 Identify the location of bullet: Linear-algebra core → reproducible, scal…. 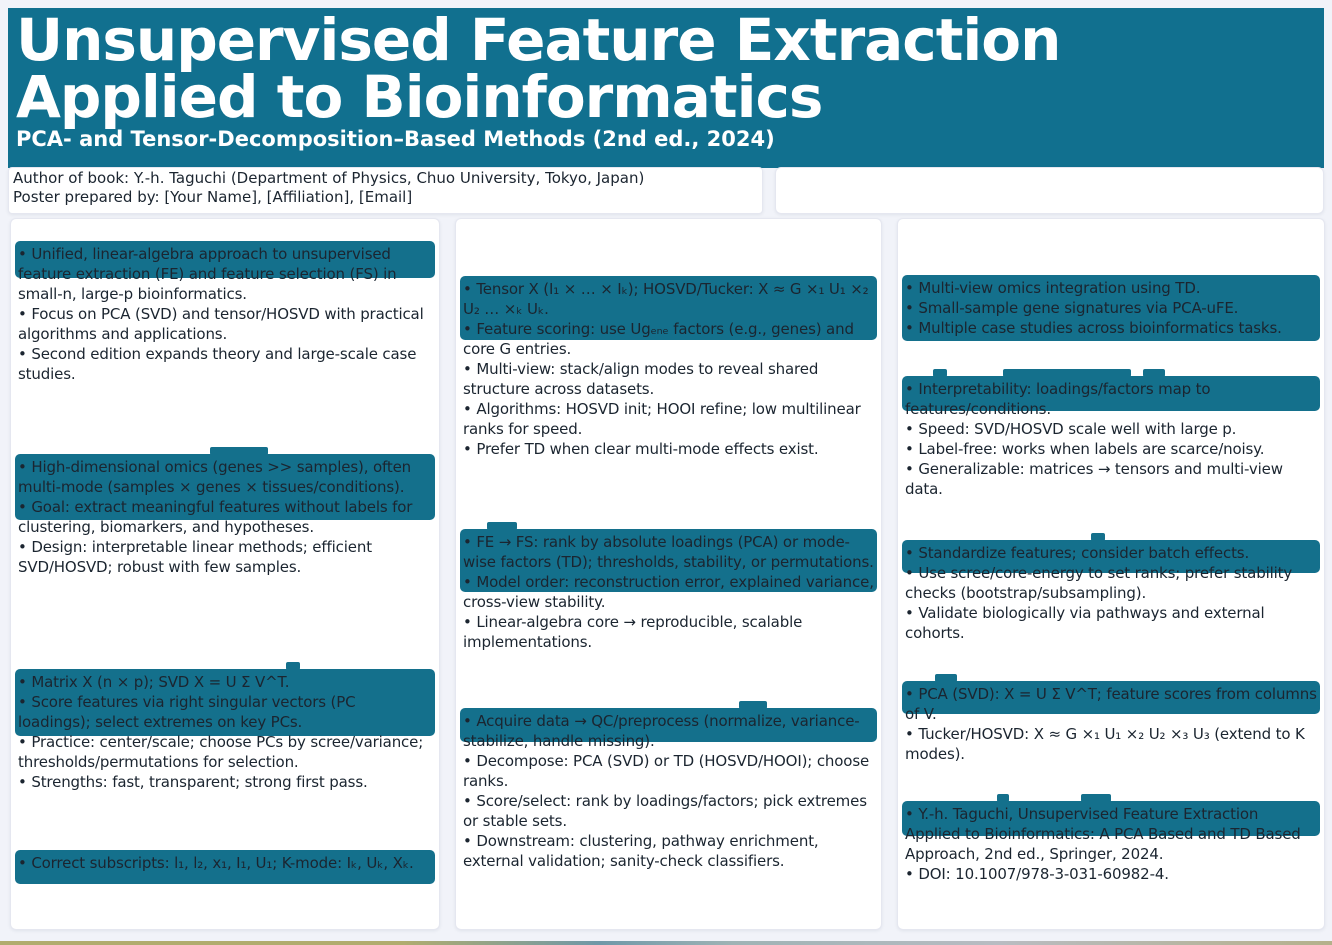
(668, 632).